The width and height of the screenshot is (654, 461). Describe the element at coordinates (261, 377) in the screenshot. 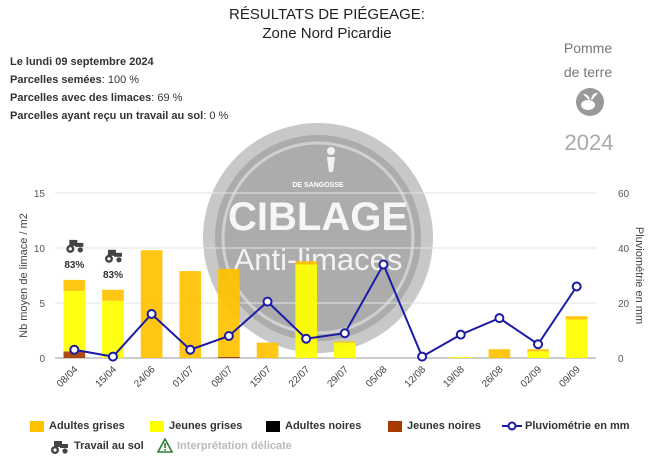

I see `x-tick-label: 15/07` at that location.